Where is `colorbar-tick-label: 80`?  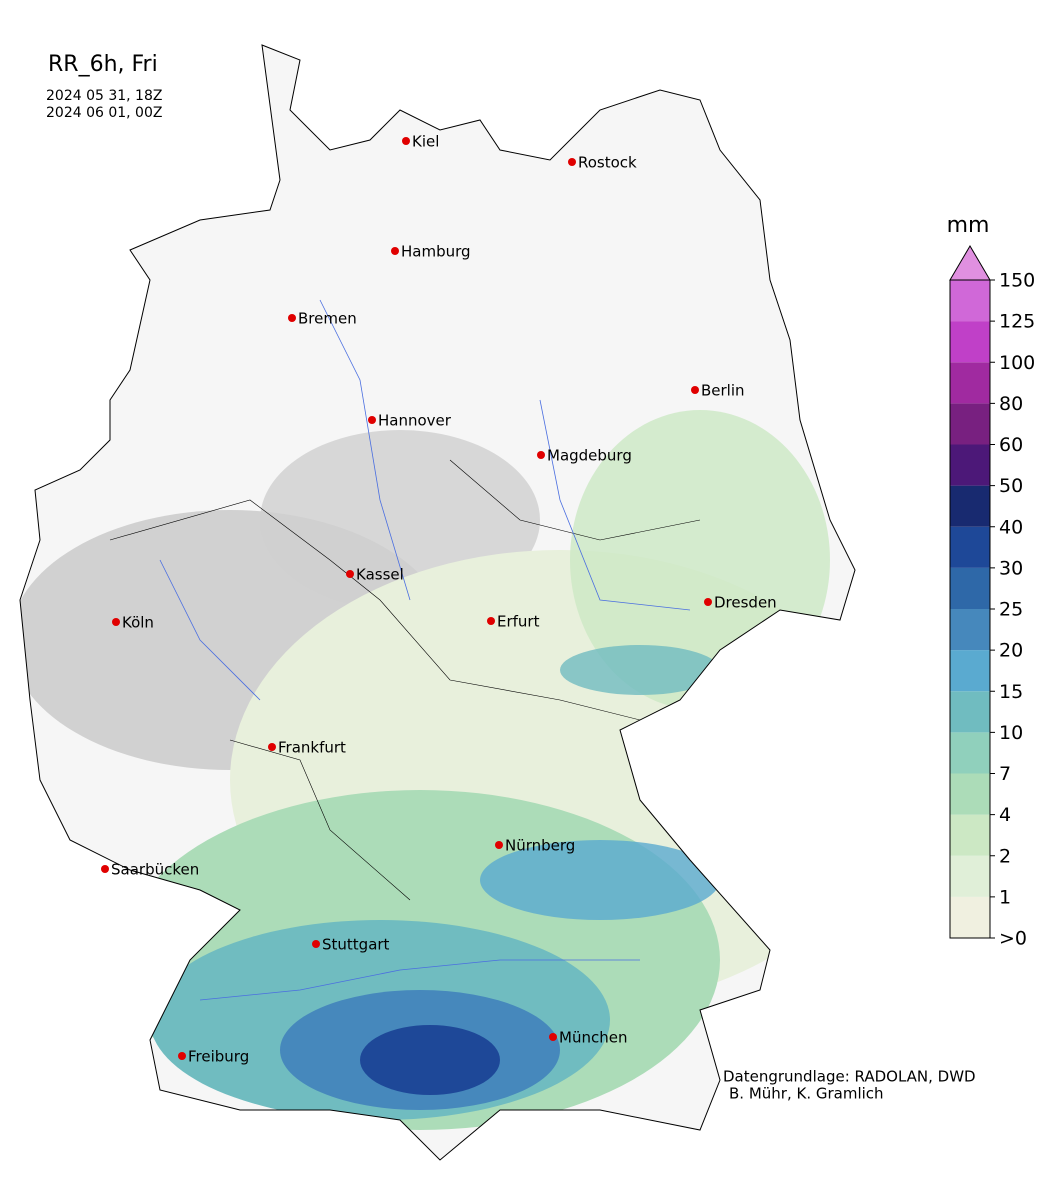 colorbar-tick-label: 80 is located at coordinates (1011, 404).